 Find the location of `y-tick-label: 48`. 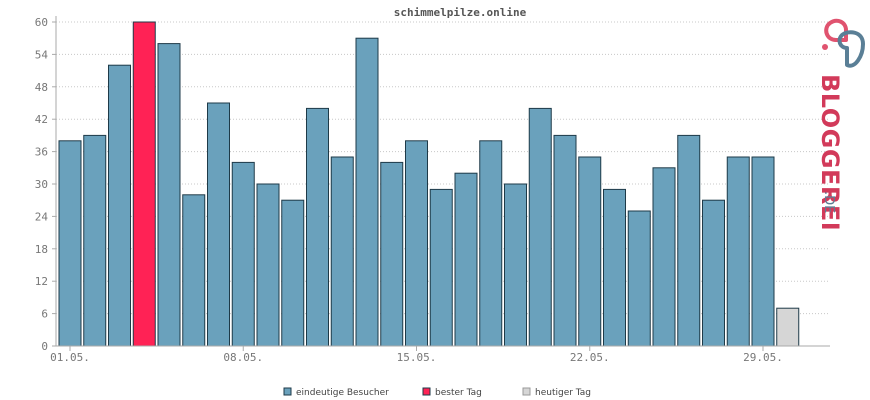

y-tick-label: 48 is located at coordinates (41, 87).